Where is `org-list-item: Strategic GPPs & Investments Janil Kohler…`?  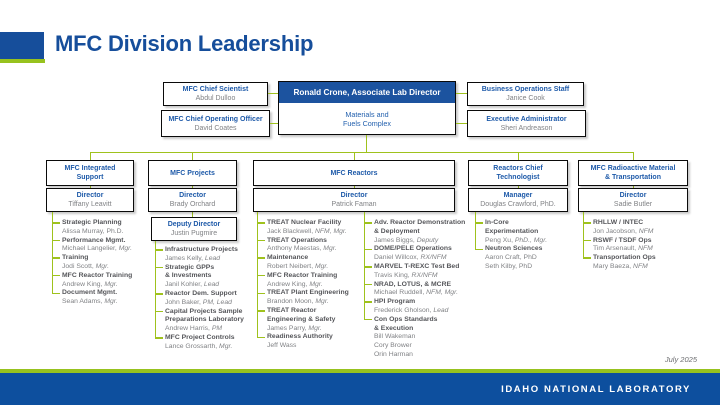 org-list-item: Strategic GPPs & Investments Janil Kohler… is located at coordinates (202, 276).